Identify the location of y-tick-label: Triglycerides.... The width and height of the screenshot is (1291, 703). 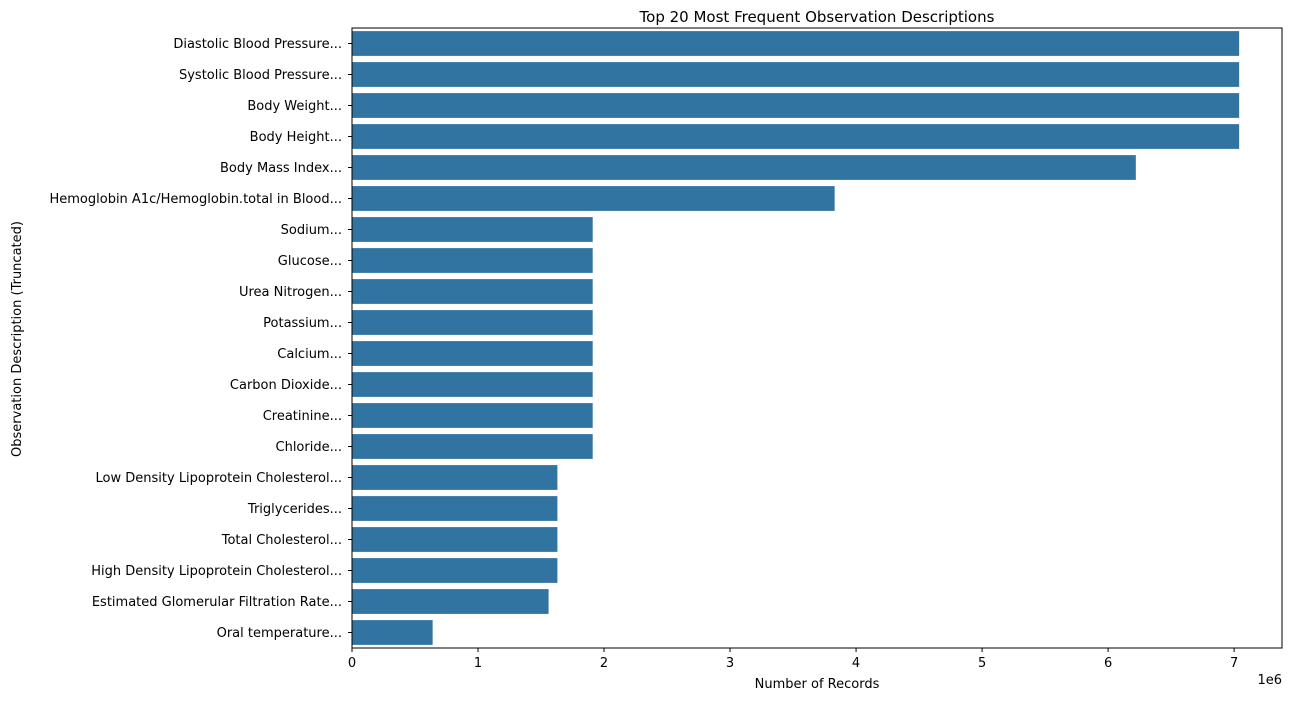
(294, 509).